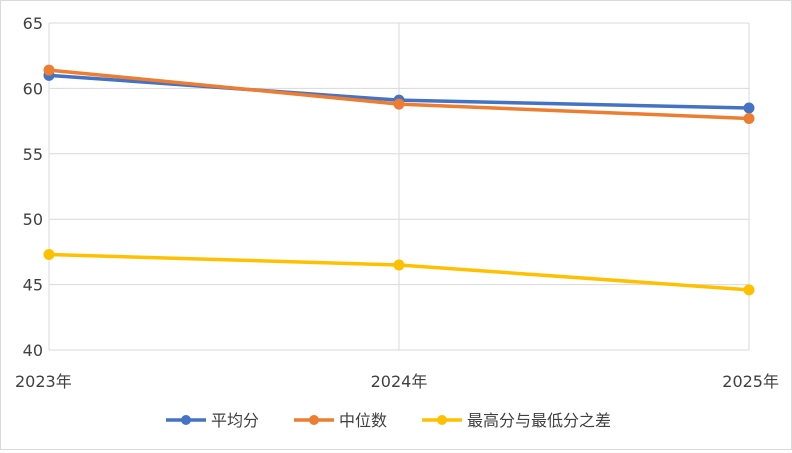  What do you see at coordinates (33, 187) in the screenshot?
I see `y-axis-ticks: 40 45 50 55 60 65` at bounding box center [33, 187].